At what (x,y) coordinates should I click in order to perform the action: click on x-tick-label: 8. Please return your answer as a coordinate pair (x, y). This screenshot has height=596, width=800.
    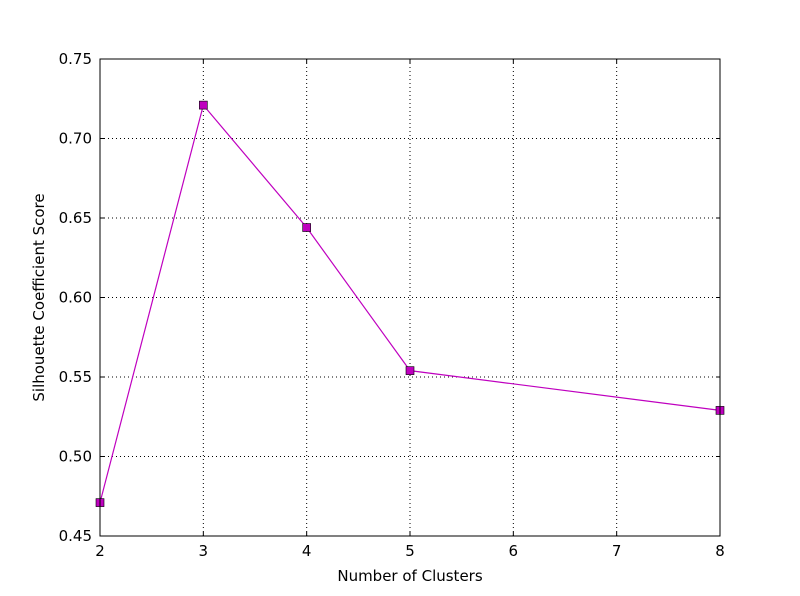
    Looking at the image, I should click on (720, 551).